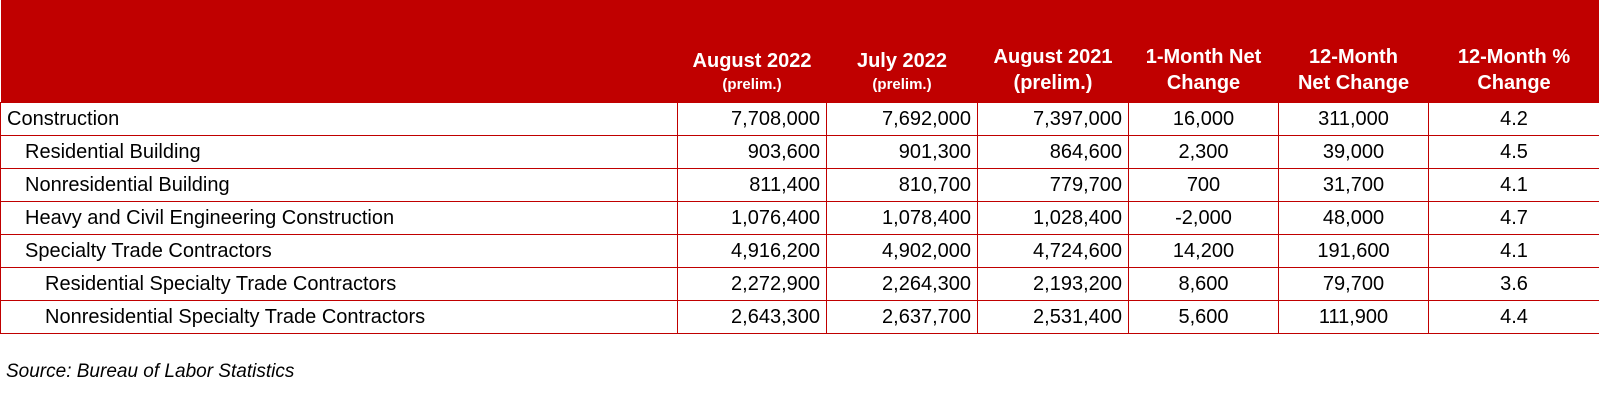 The image size is (1599, 401). I want to click on header-12-month-pct-change: 12-Month % Change, so click(1513, 51).